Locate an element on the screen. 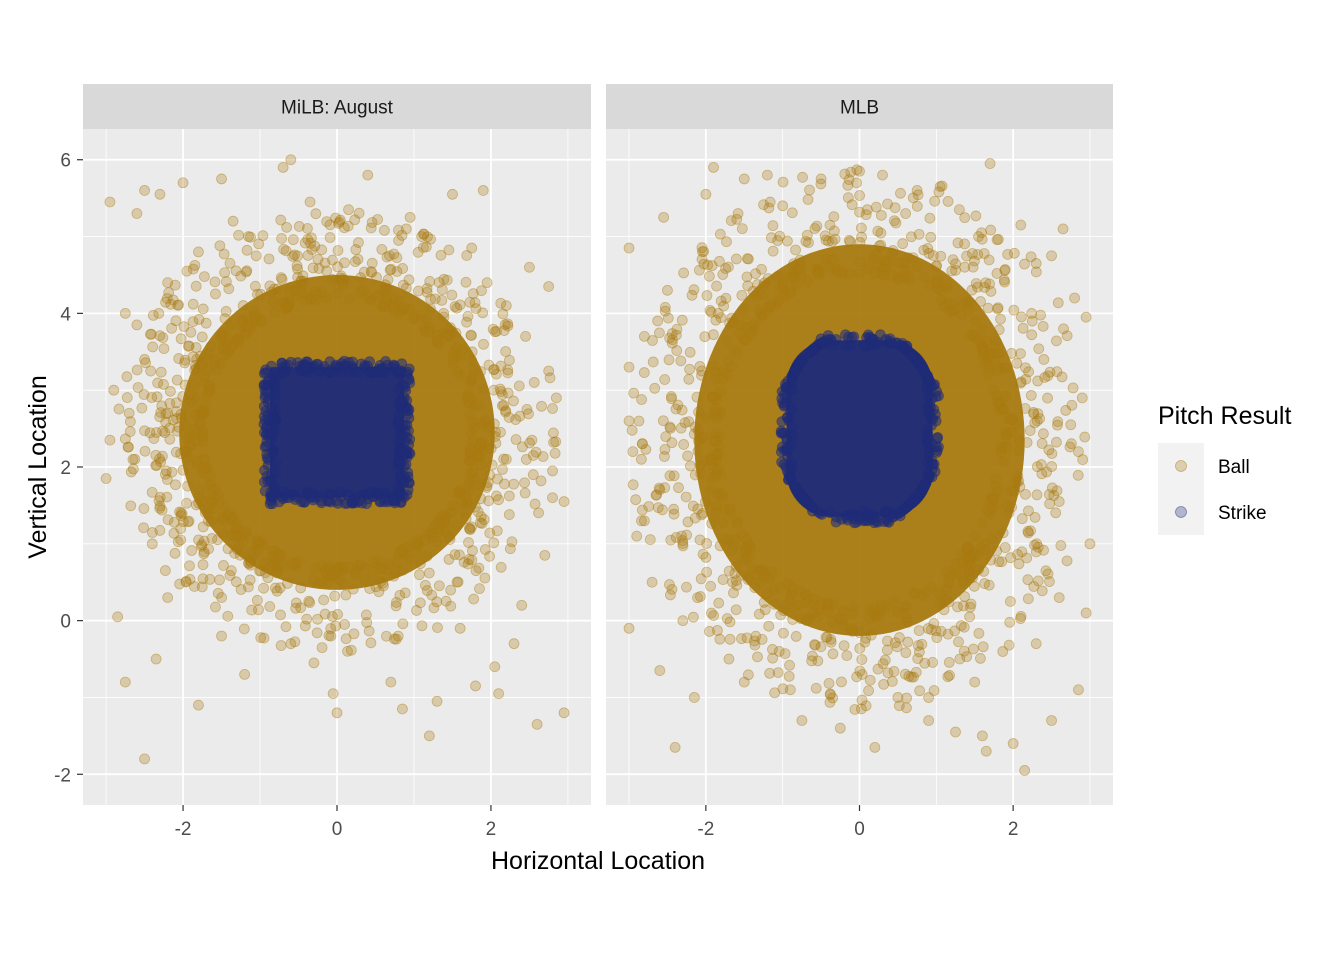 This screenshot has width=1344, height=965. facet-label: MLB is located at coordinates (859, 108).